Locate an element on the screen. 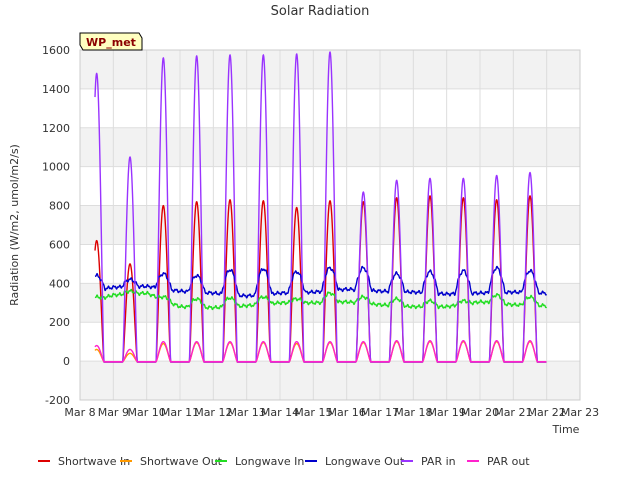 The height and width of the screenshot is (480, 640). chart-title: Solar Radiation is located at coordinates (320, 11).